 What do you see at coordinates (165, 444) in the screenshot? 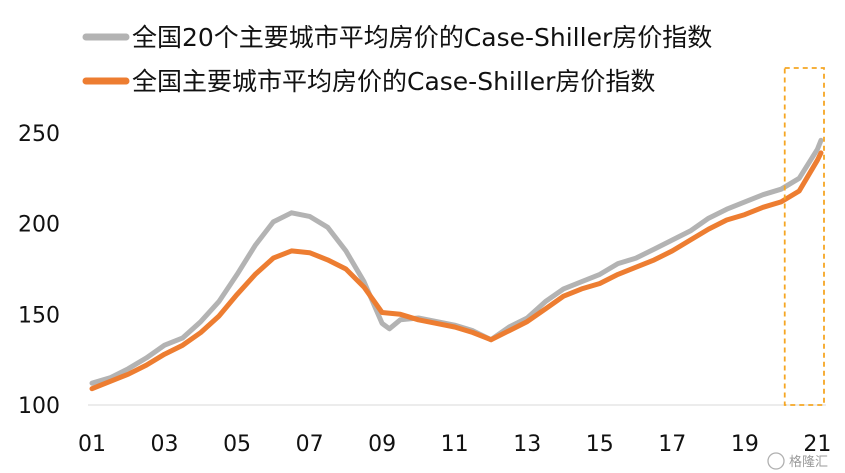
I see `x-tick-label: 03` at bounding box center [165, 444].